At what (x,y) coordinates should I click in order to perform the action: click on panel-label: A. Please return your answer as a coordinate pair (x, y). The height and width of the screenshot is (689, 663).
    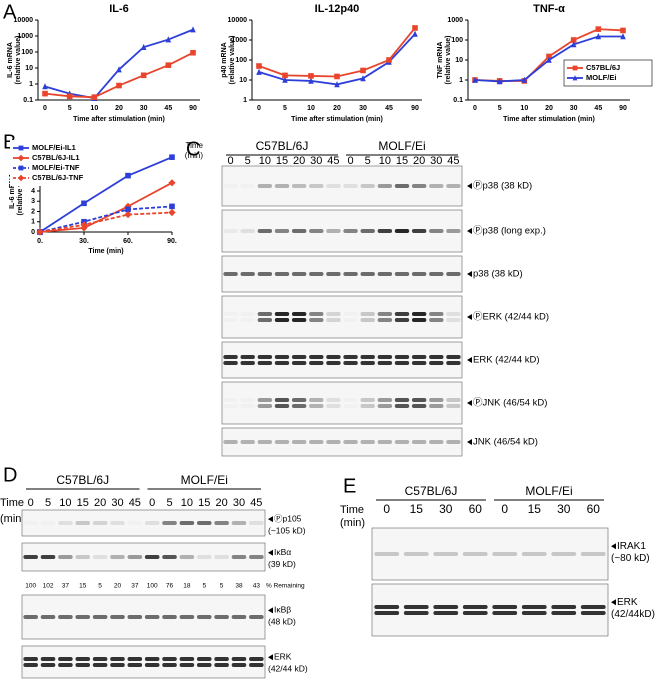
    Looking at the image, I should click on (10, 12).